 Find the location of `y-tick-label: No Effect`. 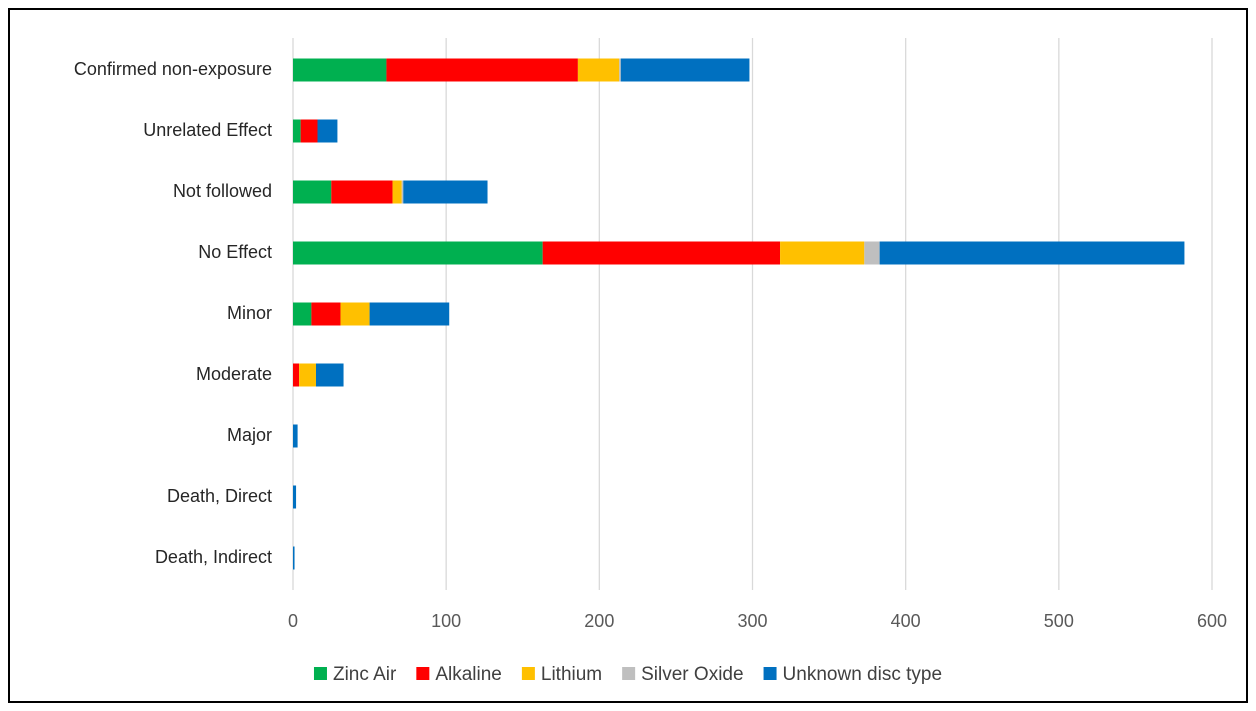

y-tick-label: No Effect is located at coordinates (235, 252).